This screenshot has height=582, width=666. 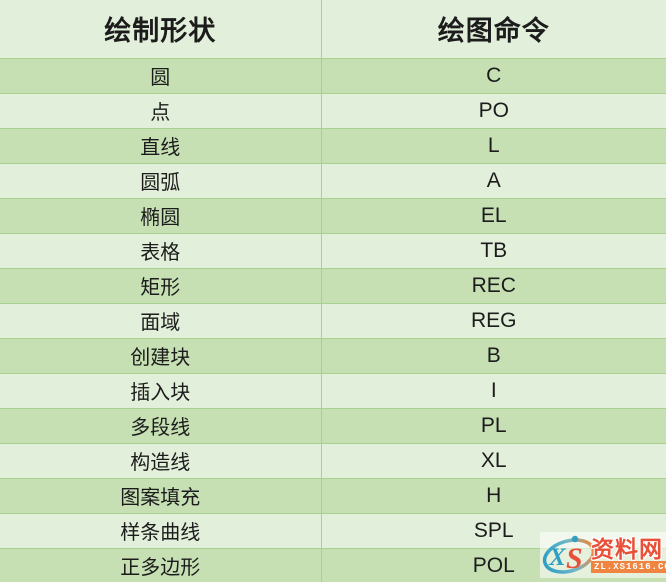 I want to click on shape-cell: 表格, so click(x=161, y=250).